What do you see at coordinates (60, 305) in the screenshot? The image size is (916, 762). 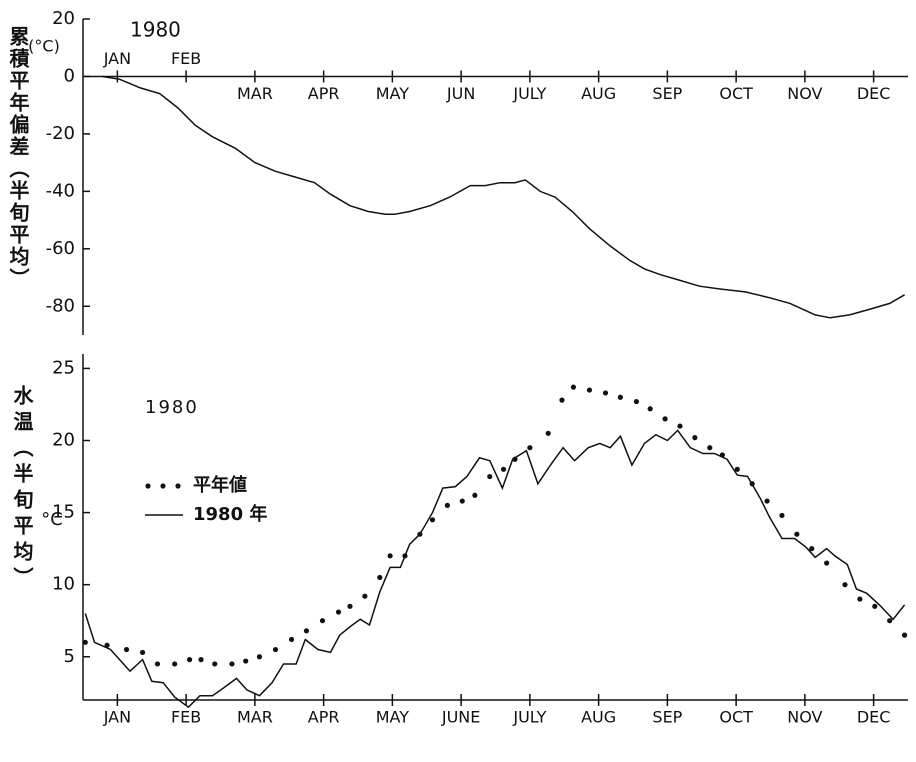 I see `y-tick-label: -80` at bounding box center [60, 305].